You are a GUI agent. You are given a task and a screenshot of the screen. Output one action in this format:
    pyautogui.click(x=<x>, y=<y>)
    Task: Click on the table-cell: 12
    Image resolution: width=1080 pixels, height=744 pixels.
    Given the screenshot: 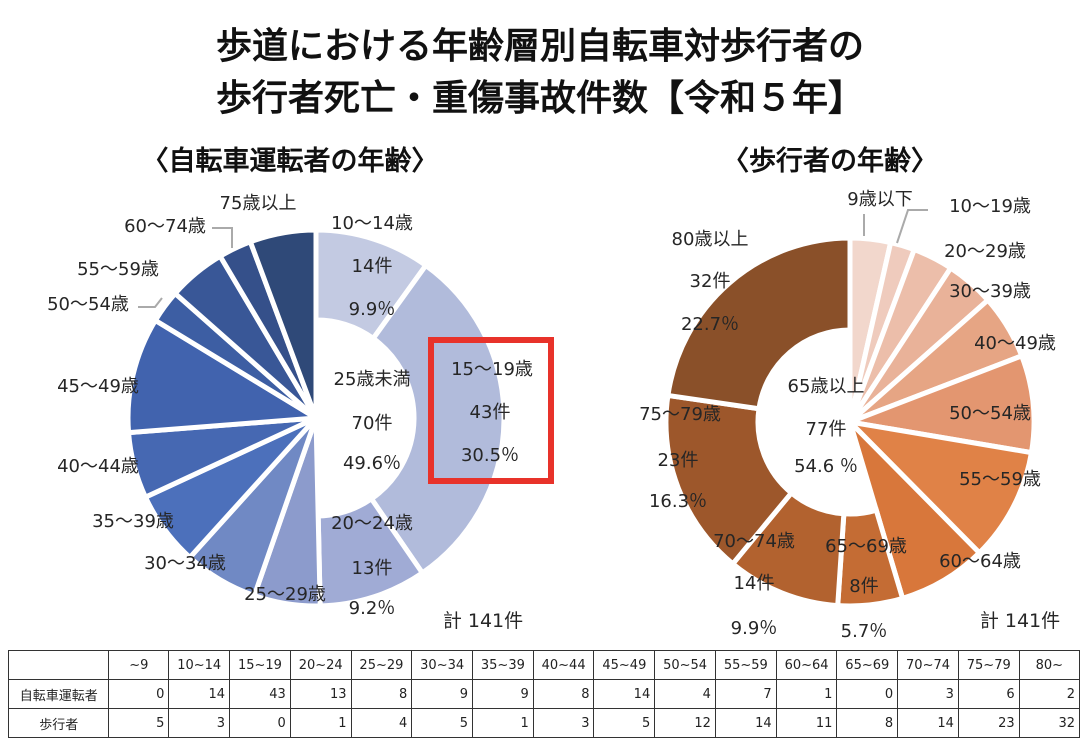 What is the action you would take?
    pyautogui.click(x=685, y=723)
    